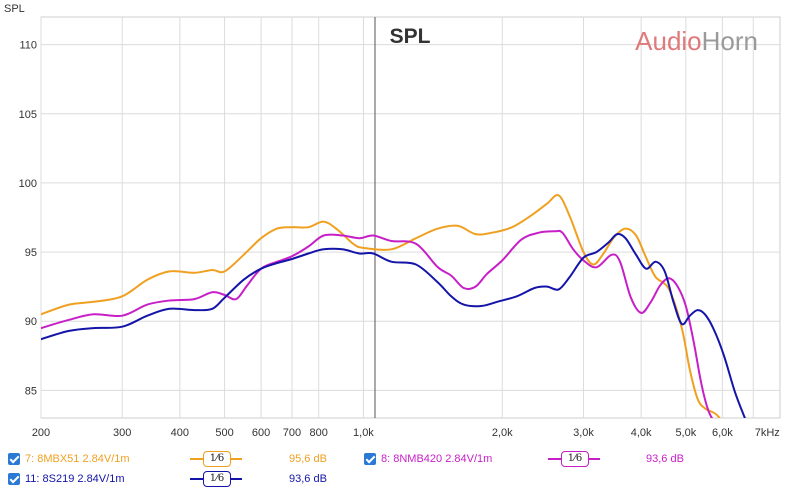 The width and height of the screenshot is (800, 491). What do you see at coordinates (224, 433) in the screenshot?
I see `x-tick-label: 500` at bounding box center [224, 433].